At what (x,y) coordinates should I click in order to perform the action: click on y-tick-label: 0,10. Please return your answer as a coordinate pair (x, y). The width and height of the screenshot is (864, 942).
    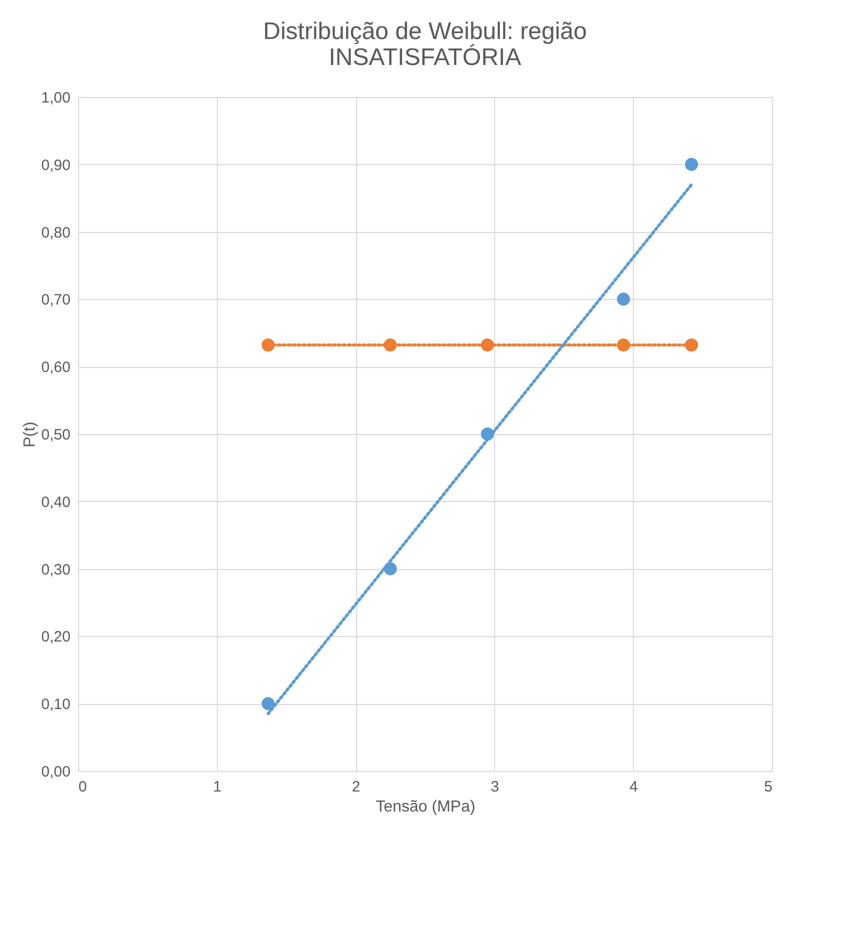
    Looking at the image, I should click on (55, 705).